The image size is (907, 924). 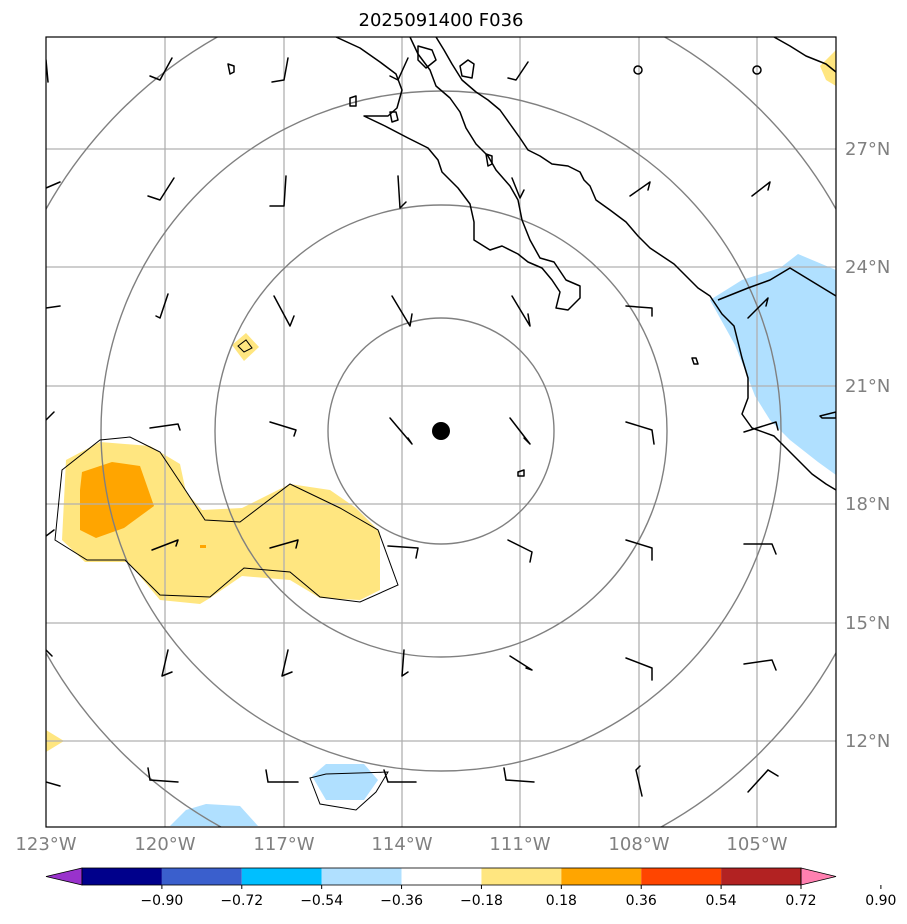 I want to click on lon-label: 111°W, so click(x=519, y=844).